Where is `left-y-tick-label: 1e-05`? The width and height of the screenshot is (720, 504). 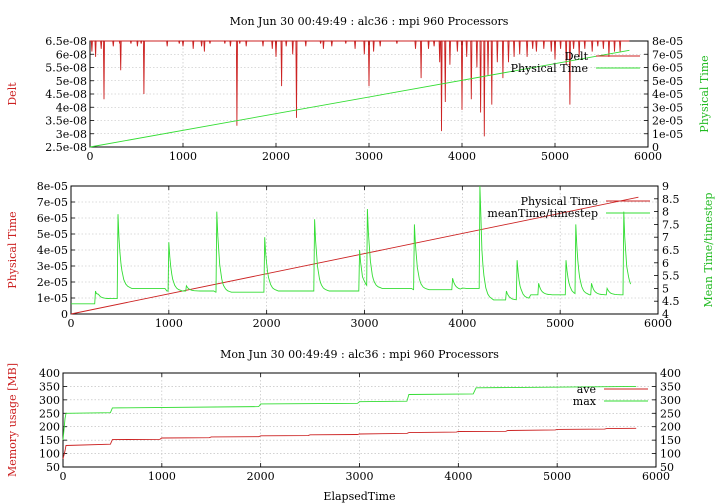 left-y-tick-label: 1e-05 is located at coordinates (52, 298).